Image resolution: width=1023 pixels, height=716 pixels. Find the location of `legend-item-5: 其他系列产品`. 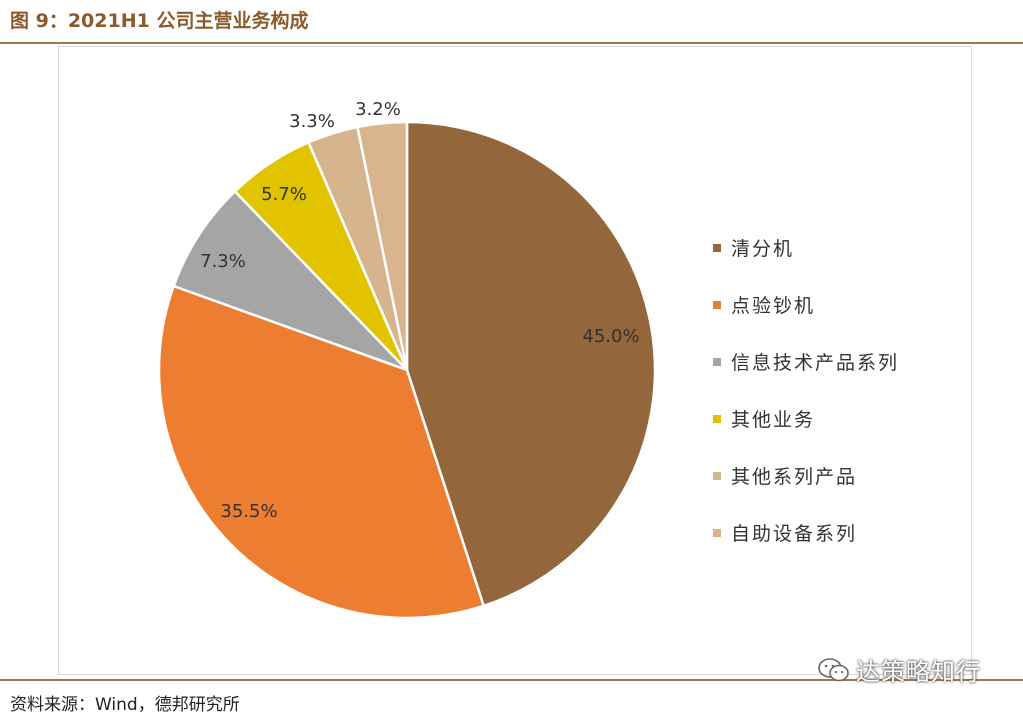

legend-item-5: 其他系列产品 is located at coordinates (806, 475).